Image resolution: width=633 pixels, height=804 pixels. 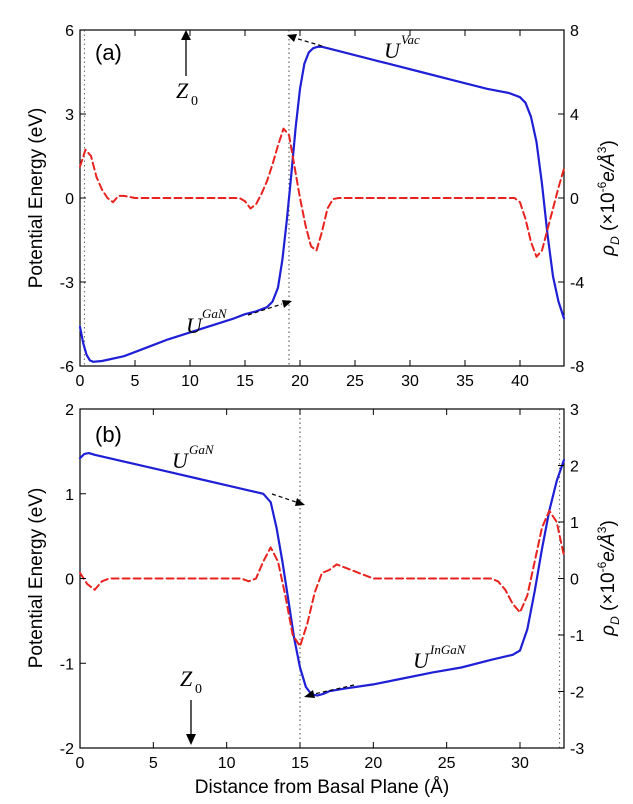 What do you see at coordinates (574, 31) in the screenshot?
I see `y-tick-label-right: 8` at bounding box center [574, 31].